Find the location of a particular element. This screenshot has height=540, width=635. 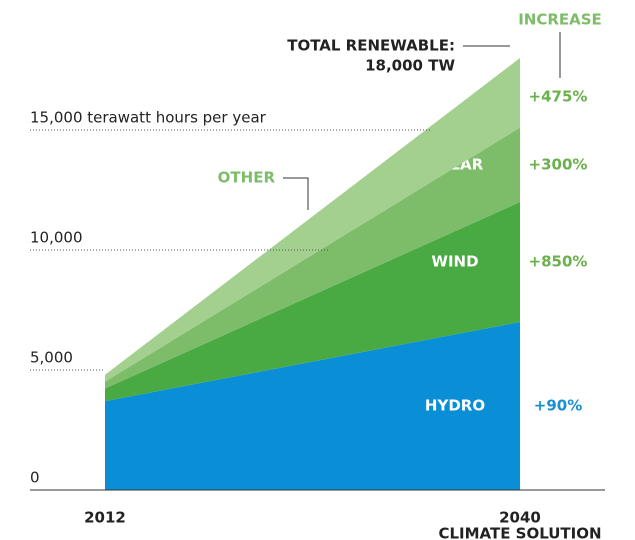

increase-label: +90% is located at coordinates (558, 406).